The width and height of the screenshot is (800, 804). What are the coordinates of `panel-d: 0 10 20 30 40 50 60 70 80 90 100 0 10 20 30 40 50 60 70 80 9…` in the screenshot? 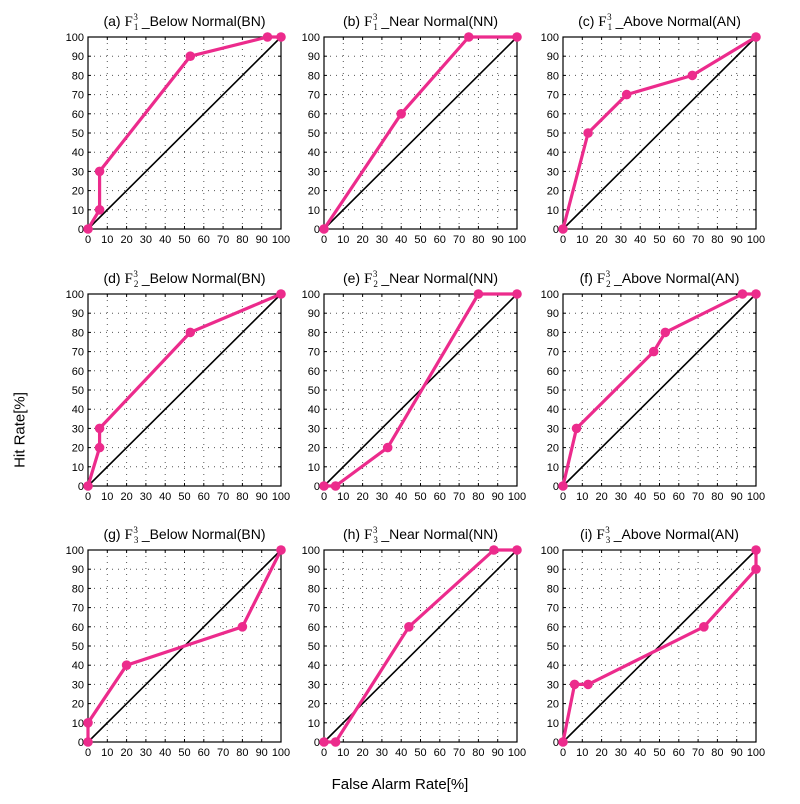 It's located at (178, 386).